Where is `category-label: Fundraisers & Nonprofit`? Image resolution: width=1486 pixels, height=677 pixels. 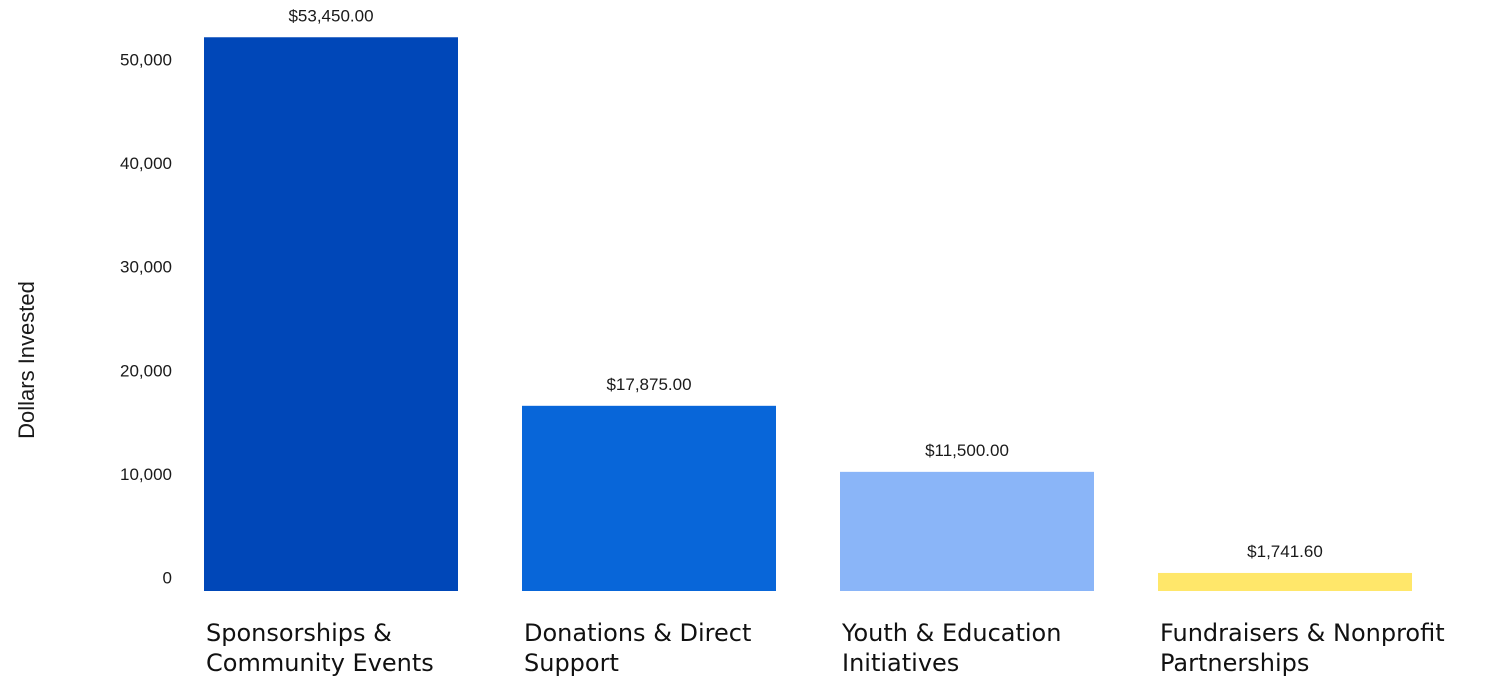
category-label: Fundraisers & Nonprofit is located at coordinates (1302, 633).